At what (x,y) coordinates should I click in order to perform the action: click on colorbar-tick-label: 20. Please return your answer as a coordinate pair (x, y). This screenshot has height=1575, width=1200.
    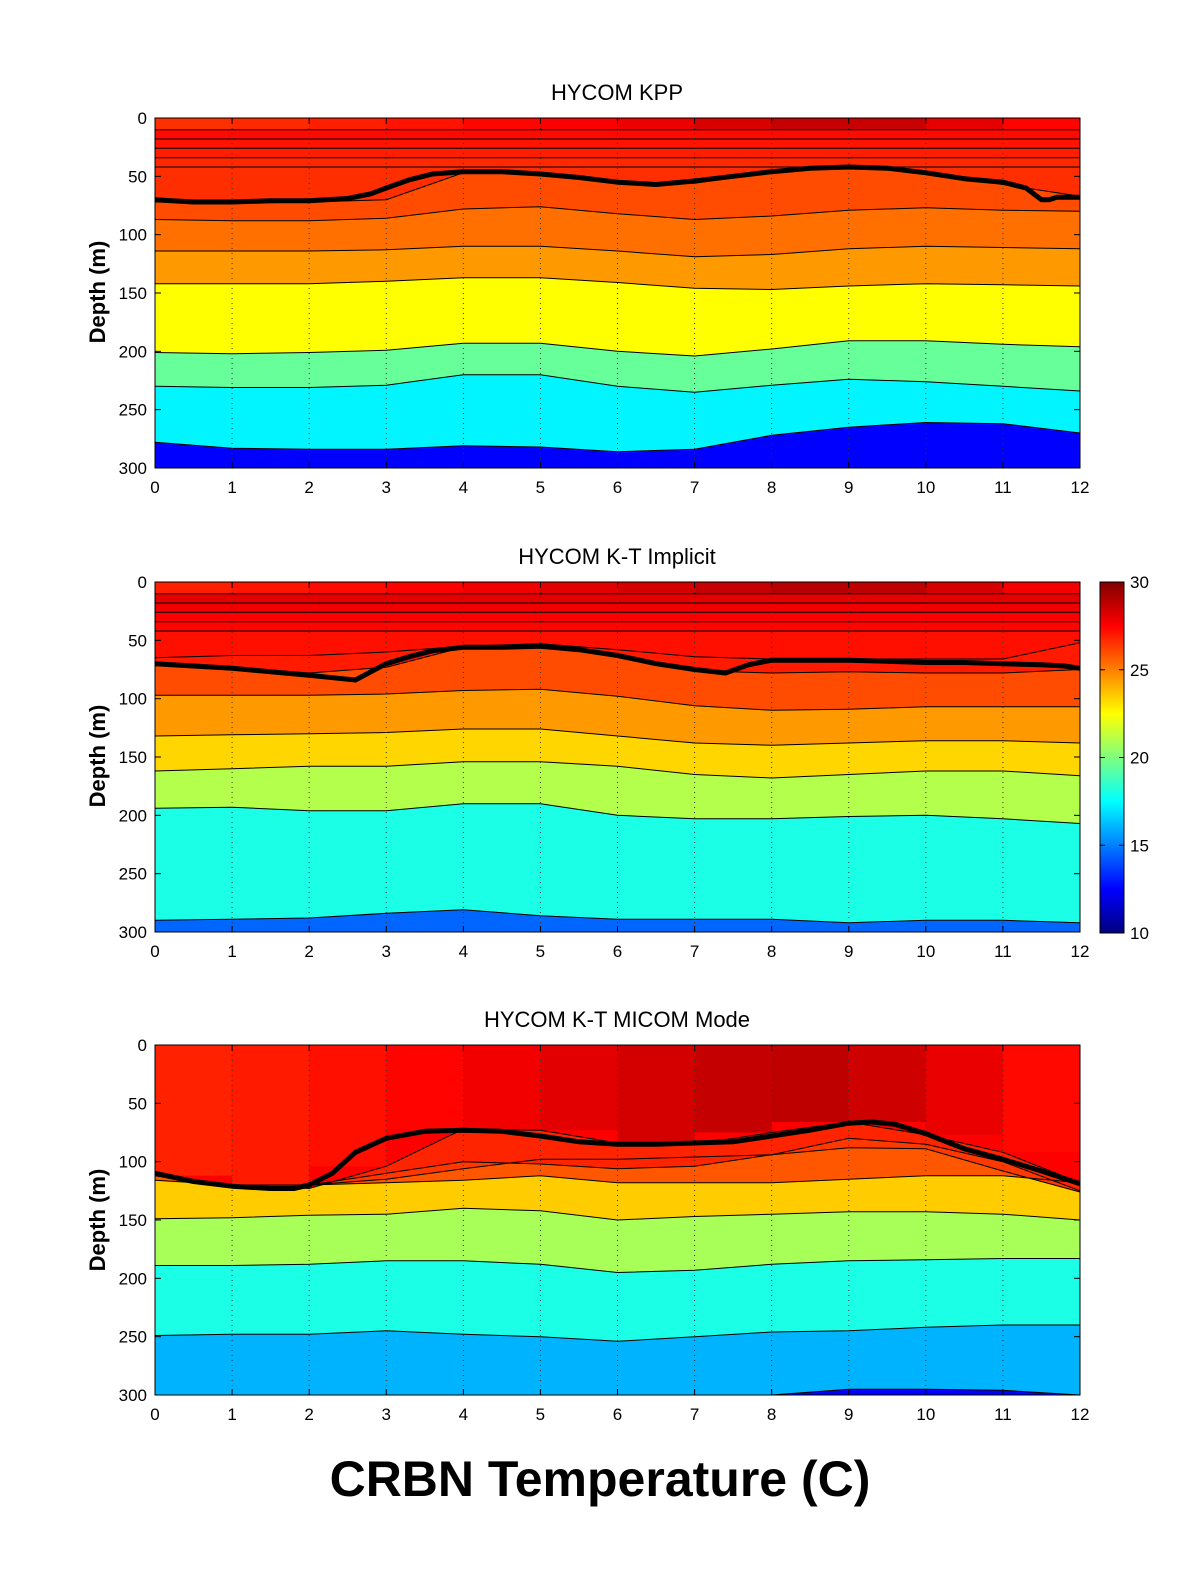
    Looking at the image, I should click on (1139, 758).